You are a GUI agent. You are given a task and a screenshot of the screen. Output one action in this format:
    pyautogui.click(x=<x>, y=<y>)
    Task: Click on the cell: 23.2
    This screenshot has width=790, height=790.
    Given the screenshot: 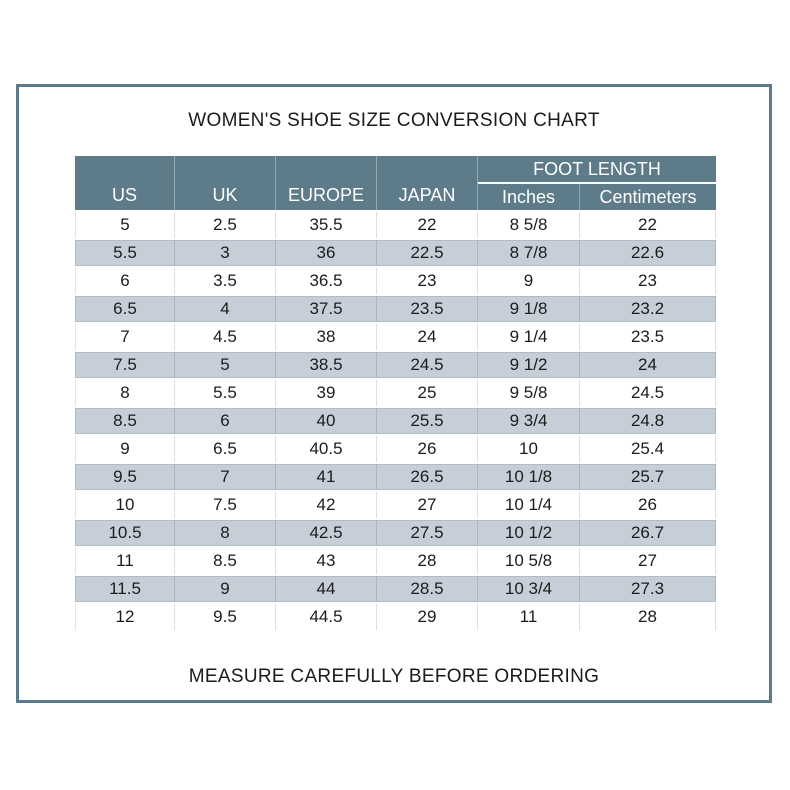 What is the action you would take?
    pyautogui.click(x=648, y=309)
    